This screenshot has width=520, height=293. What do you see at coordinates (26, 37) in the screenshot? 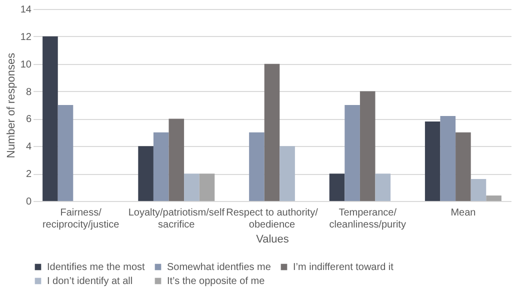
I see `y-tick-label: 12` at bounding box center [26, 37].